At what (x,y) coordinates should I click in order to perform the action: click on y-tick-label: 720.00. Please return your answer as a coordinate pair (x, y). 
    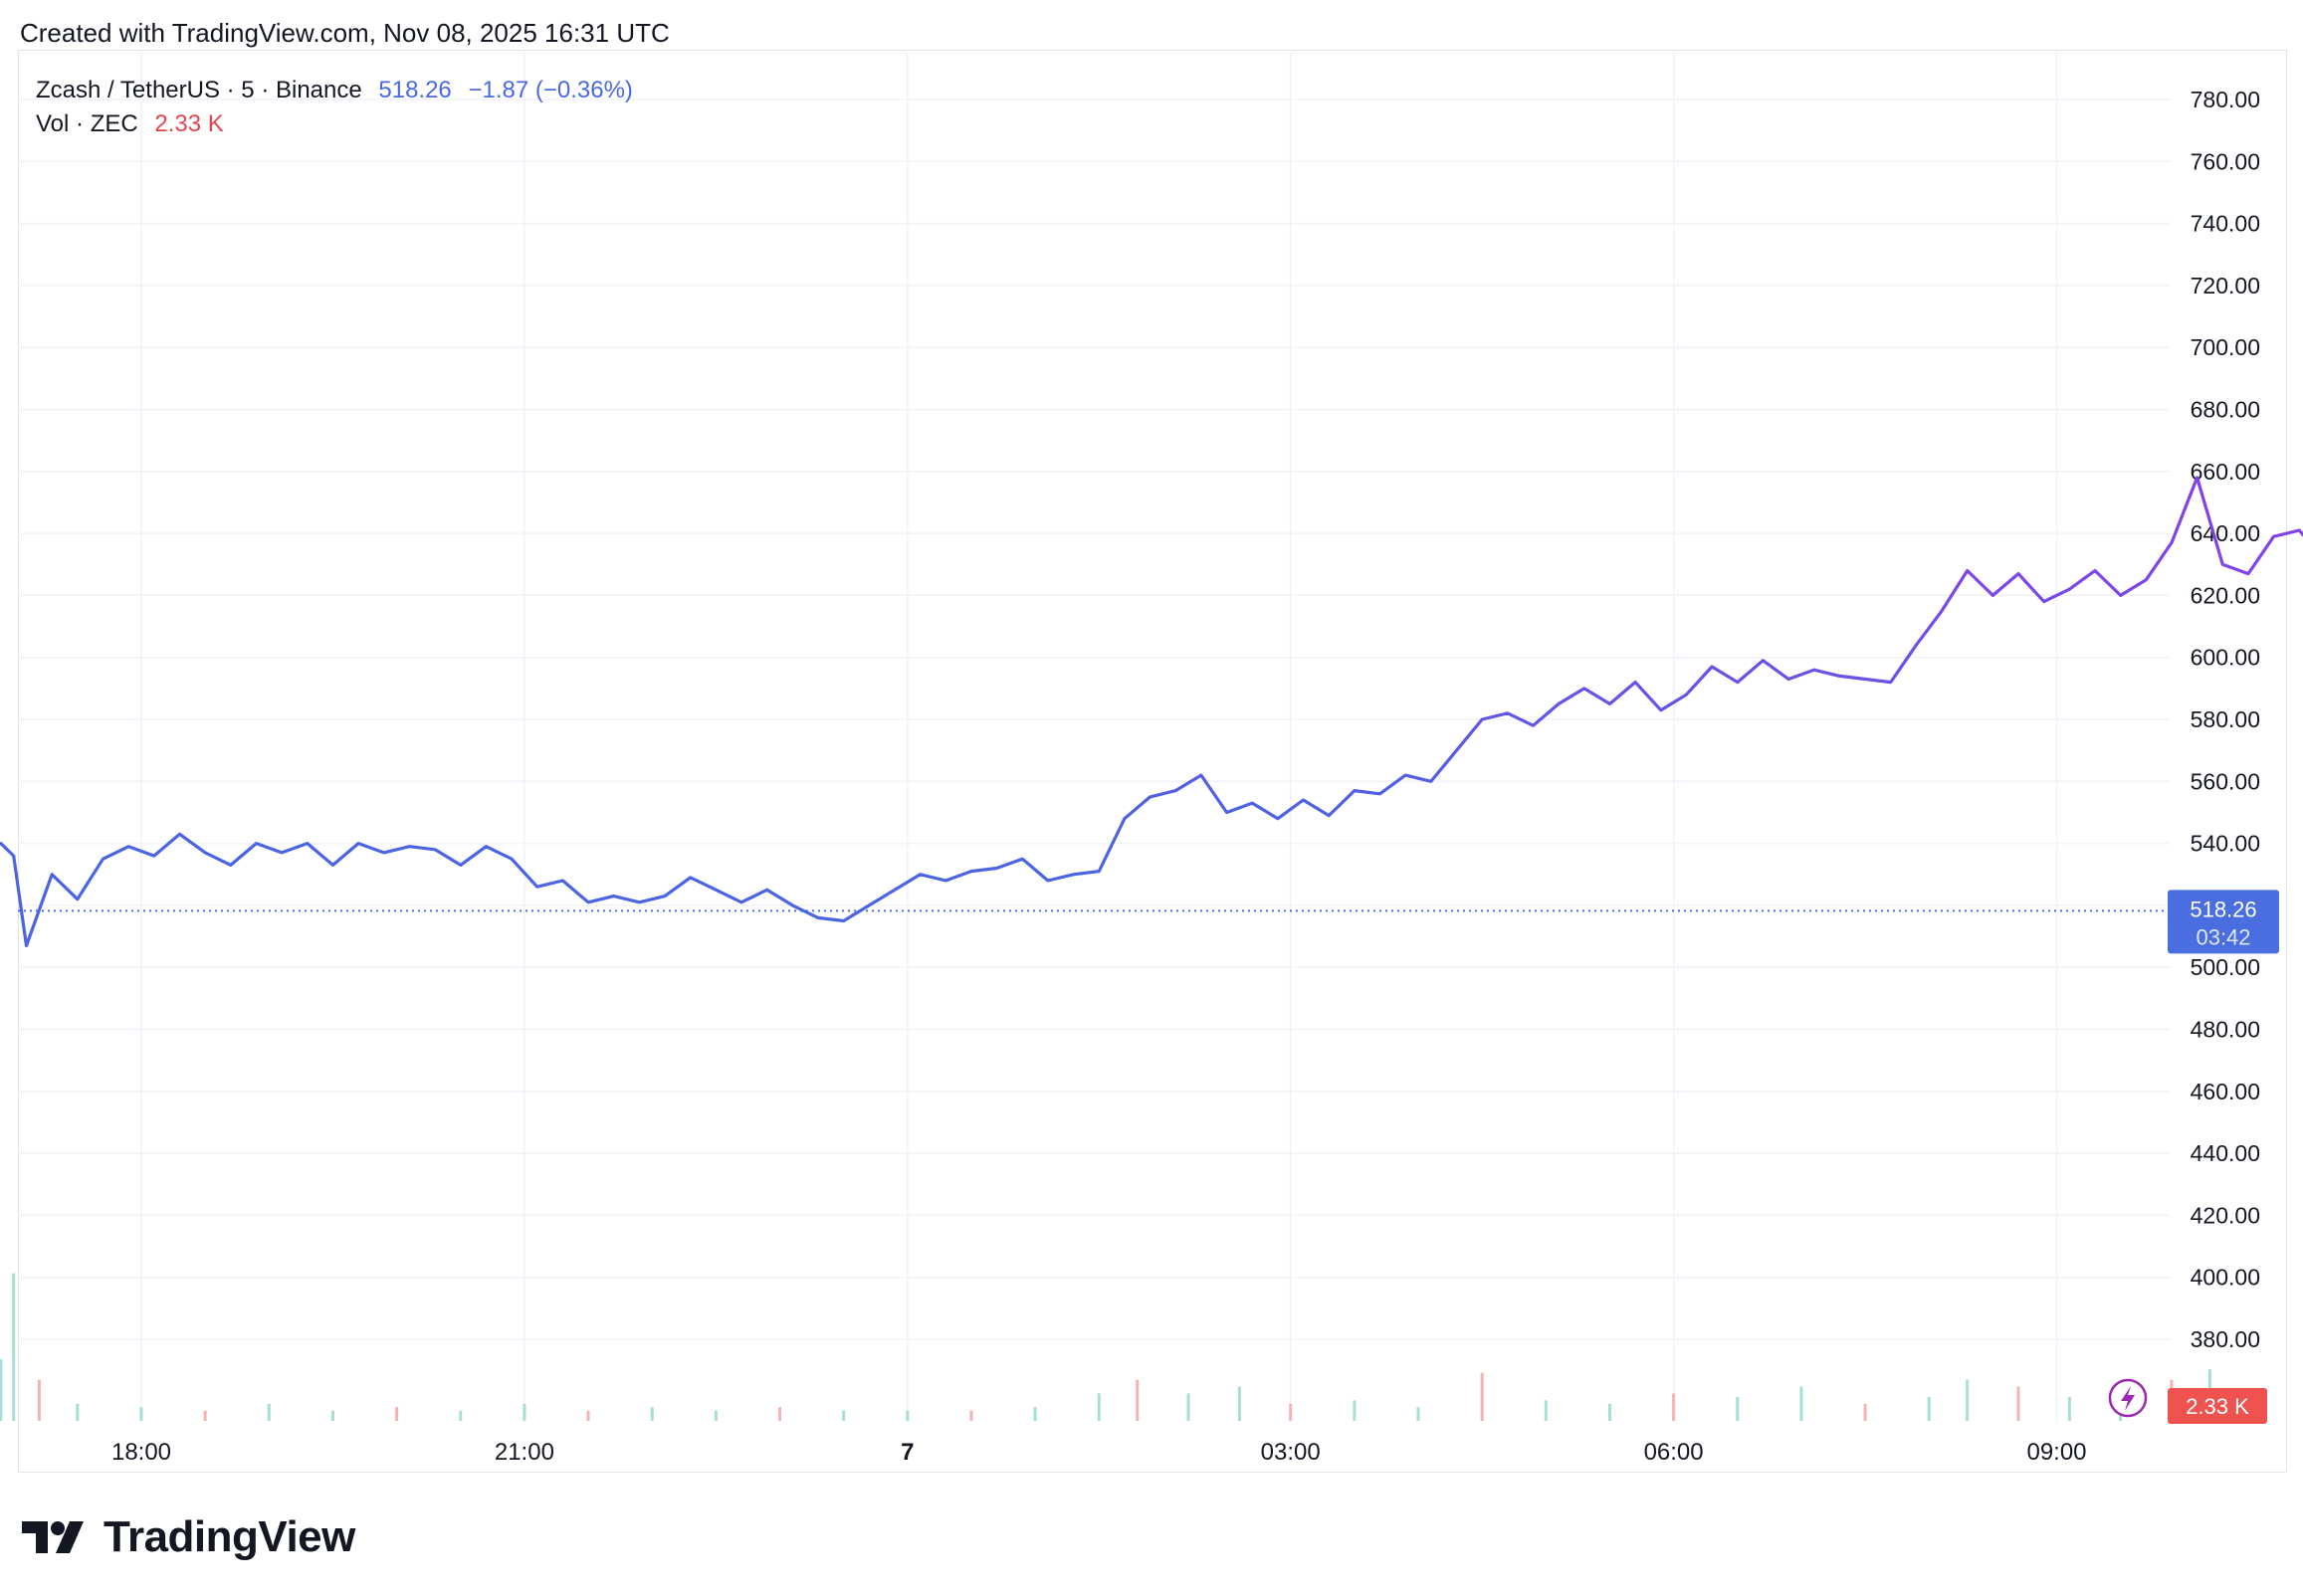
    Looking at the image, I should click on (2226, 286).